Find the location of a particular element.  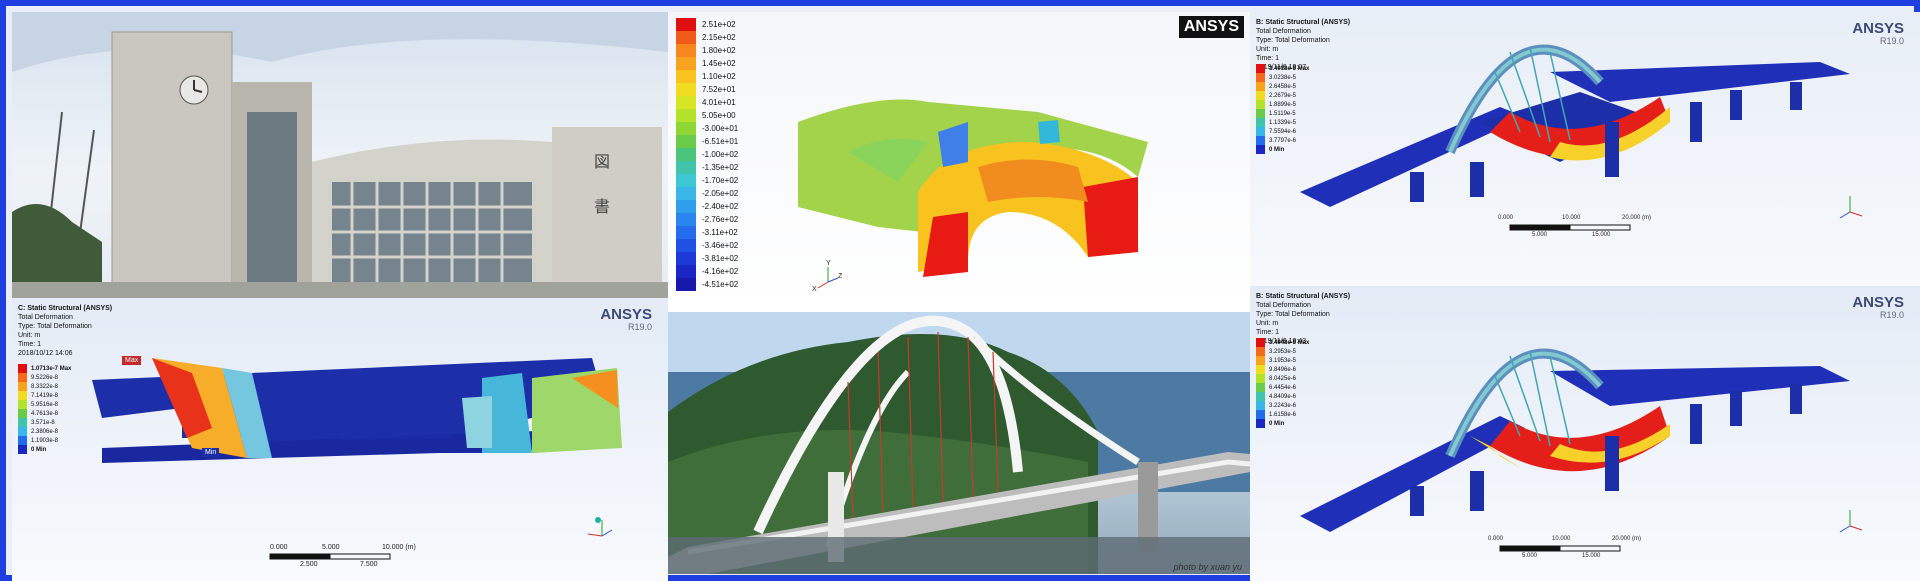

legend-label: 3.2243e-6 is located at coordinates (1283, 405).